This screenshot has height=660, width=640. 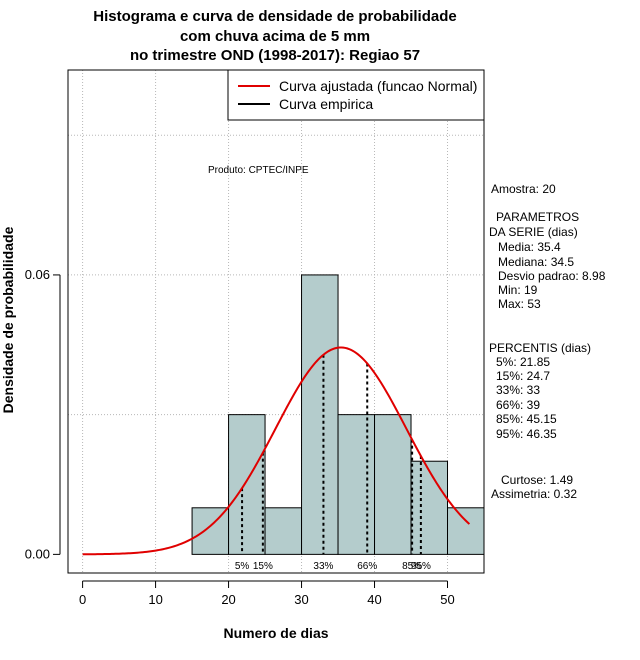 I want to click on x-tick-label-5: 50, so click(x=447, y=599).